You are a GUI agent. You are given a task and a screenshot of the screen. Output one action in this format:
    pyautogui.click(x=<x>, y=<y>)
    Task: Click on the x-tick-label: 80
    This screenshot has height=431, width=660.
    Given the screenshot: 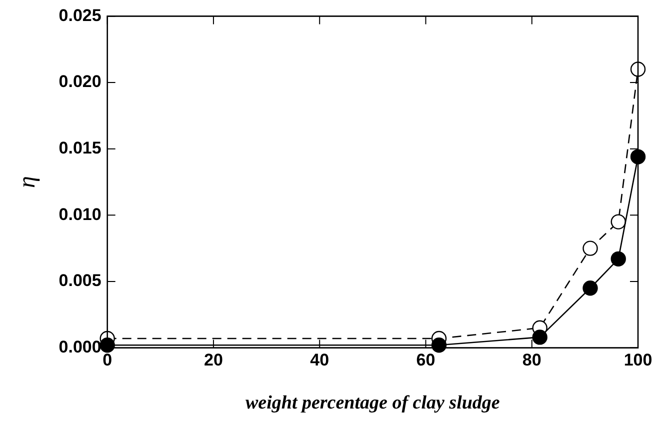 What is the action you would take?
    pyautogui.click(x=532, y=360)
    